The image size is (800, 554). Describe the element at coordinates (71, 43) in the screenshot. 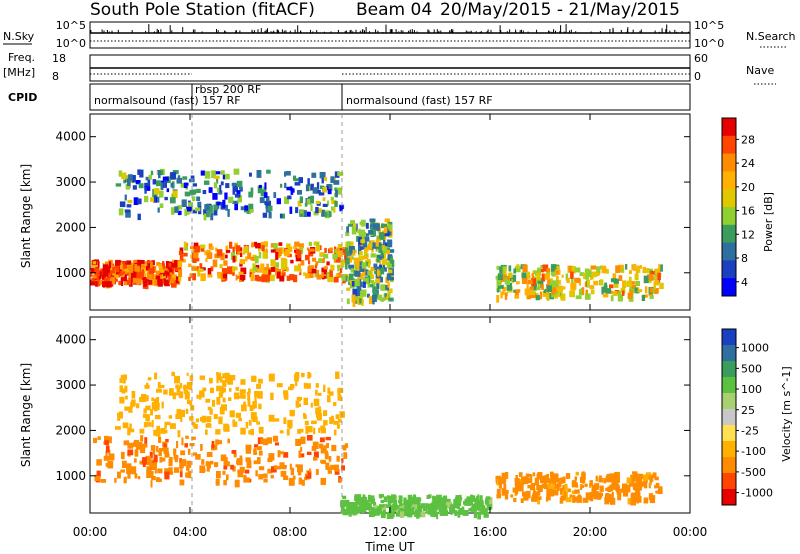

I see `nsky-tick-bottom: 10^0` at that location.